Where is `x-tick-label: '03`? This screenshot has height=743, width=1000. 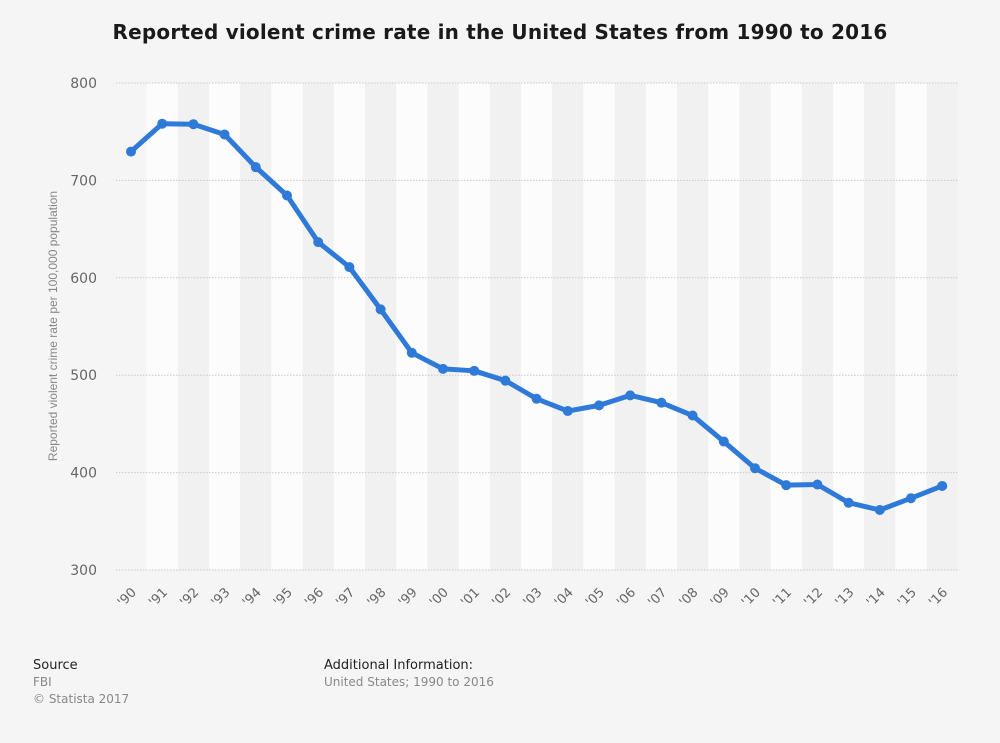 x-tick-label: '03 is located at coordinates (533, 597).